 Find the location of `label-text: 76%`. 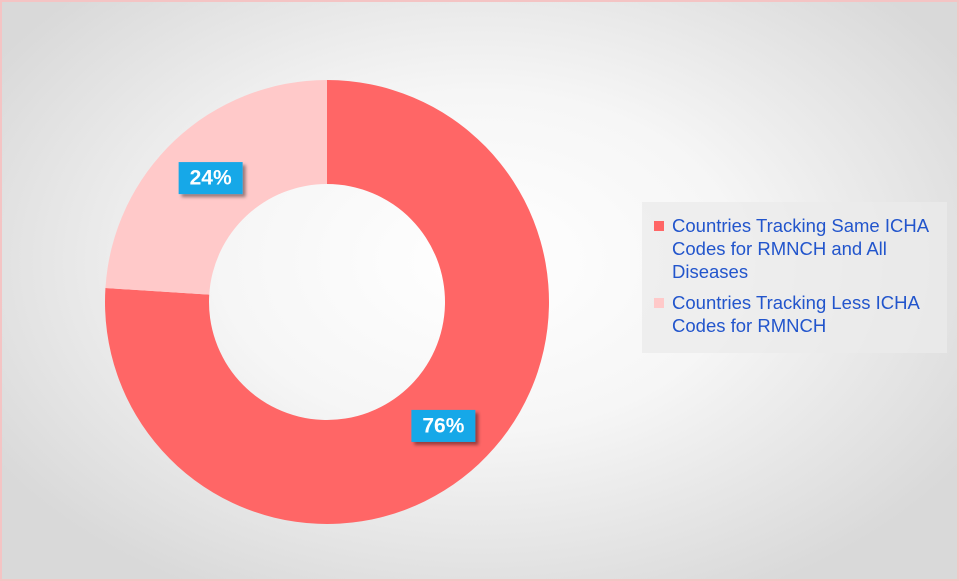

label-text: 76% is located at coordinates (443, 425).